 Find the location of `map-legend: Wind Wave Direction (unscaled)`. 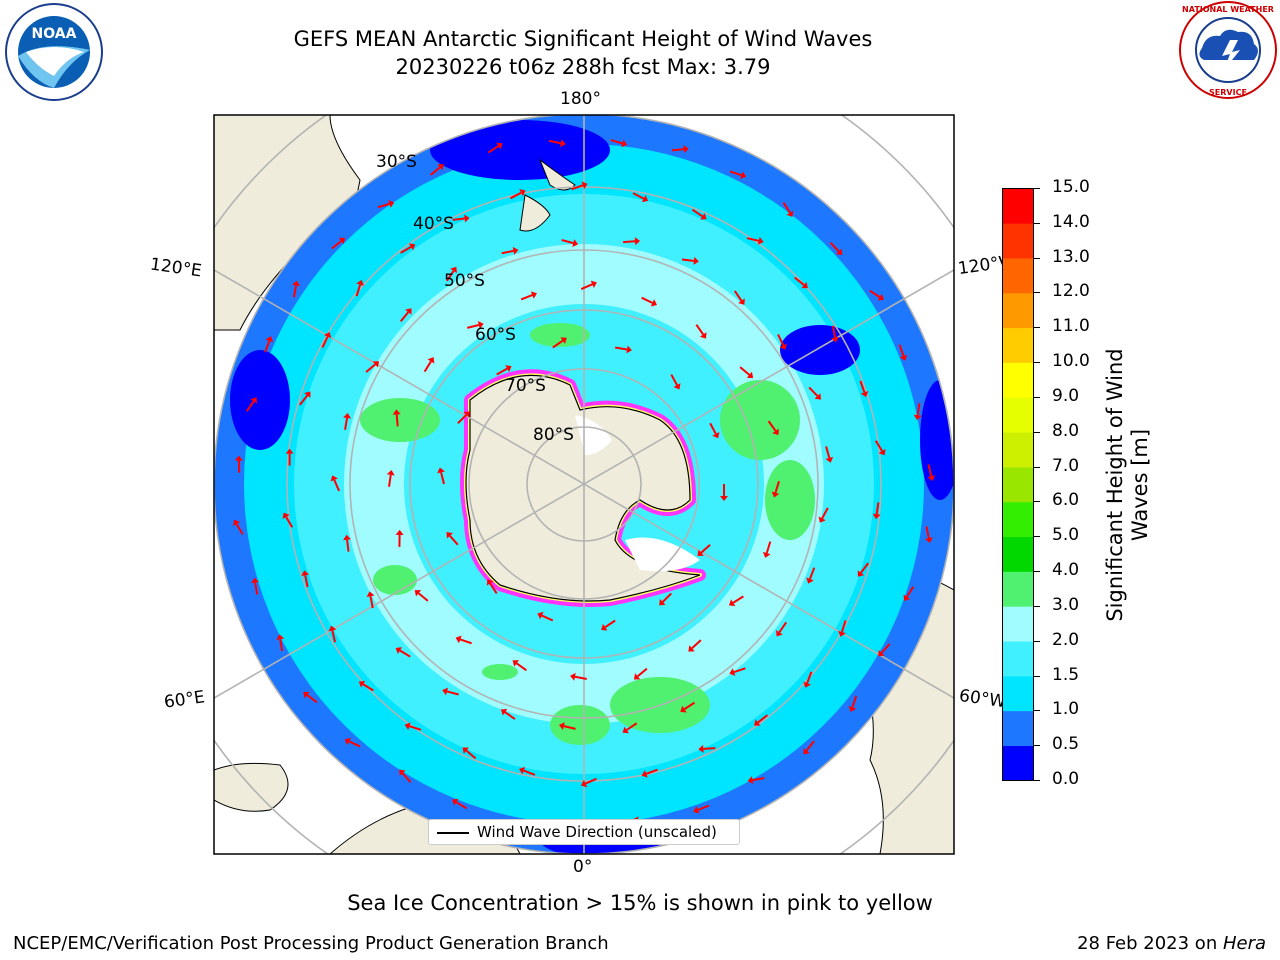

map-legend: Wind Wave Direction (unscaled) is located at coordinates (584, 832).